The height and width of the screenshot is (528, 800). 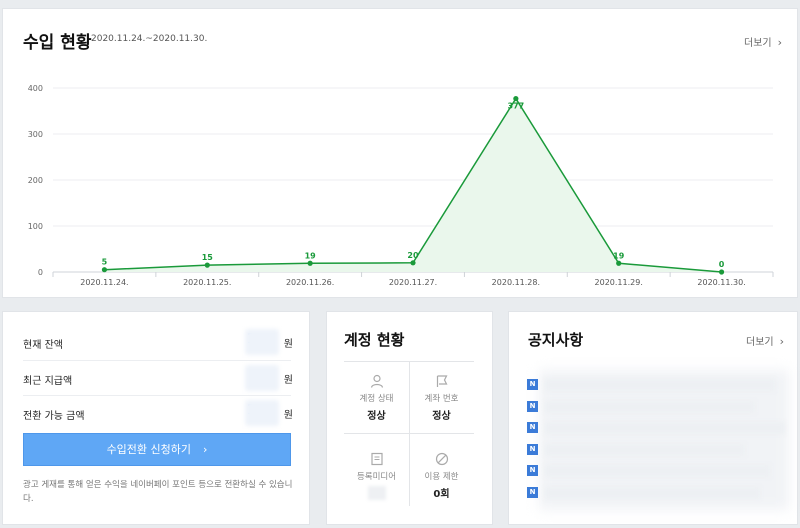 I want to click on x-tick-label: 2020.11.25., so click(x=207, y=282).